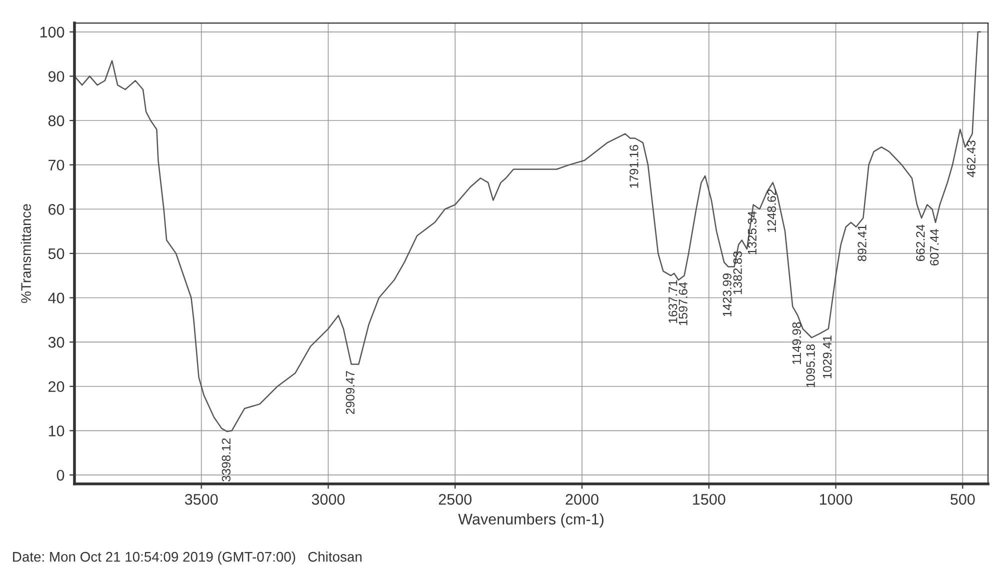  I want to click on annotation: 892.41, so click(862, 243).